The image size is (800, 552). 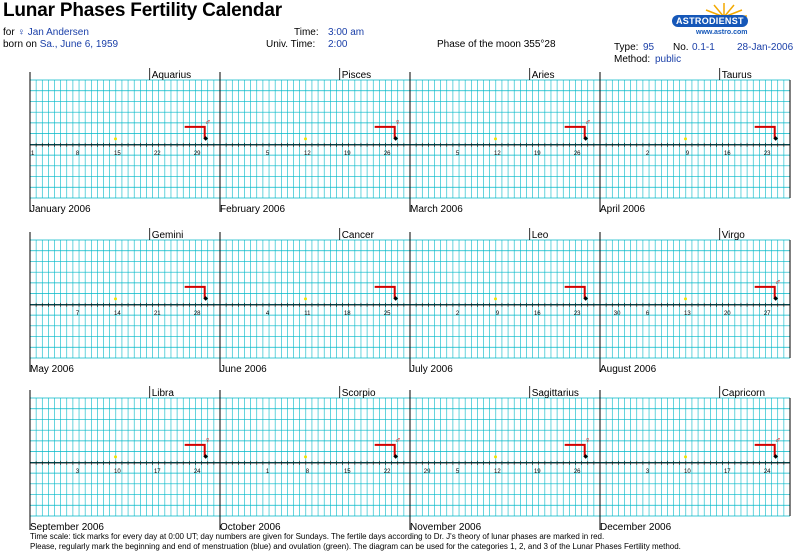 What do you see at coordinates (496, 44) in the screenshot?
I see `moon-phase: Phase of the moon 355°28` at bounding box center [496, 44].